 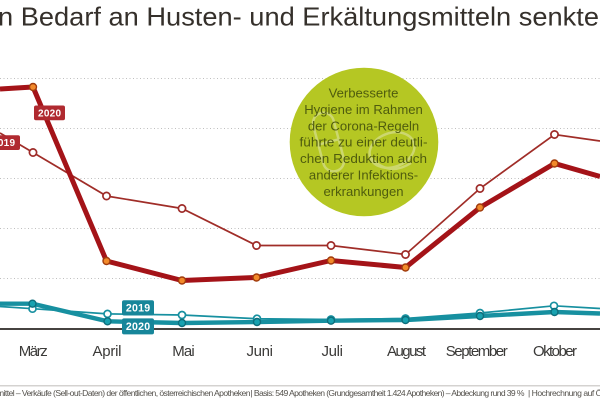 What do you see at coordinates (364, 142) in the screenshot?
I see `svg-text: führte zu einer deutli-` at bounding box center [364, 142].